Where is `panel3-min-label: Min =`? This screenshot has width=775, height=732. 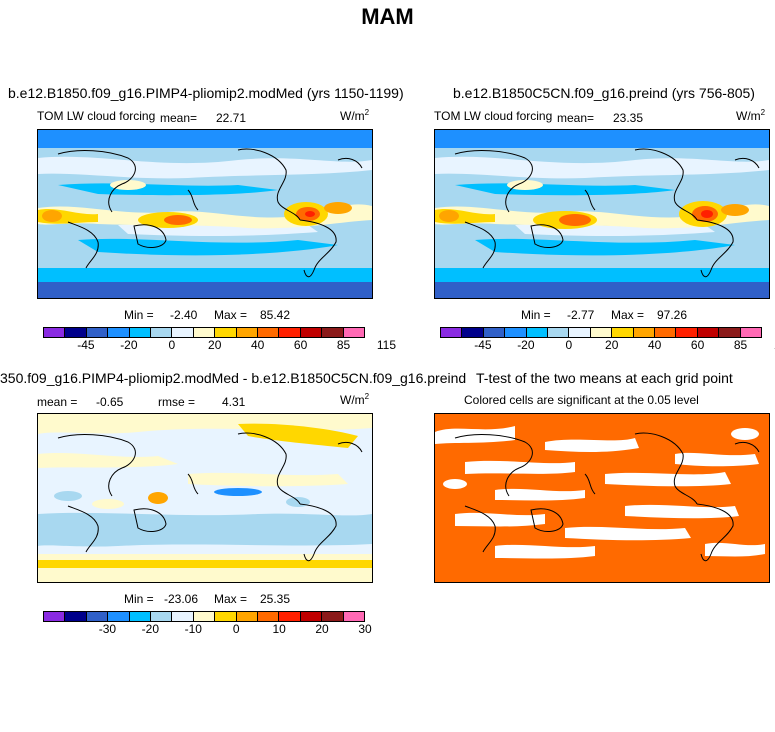 panel3-min-label: Min = is located at coordinates (139, 599).